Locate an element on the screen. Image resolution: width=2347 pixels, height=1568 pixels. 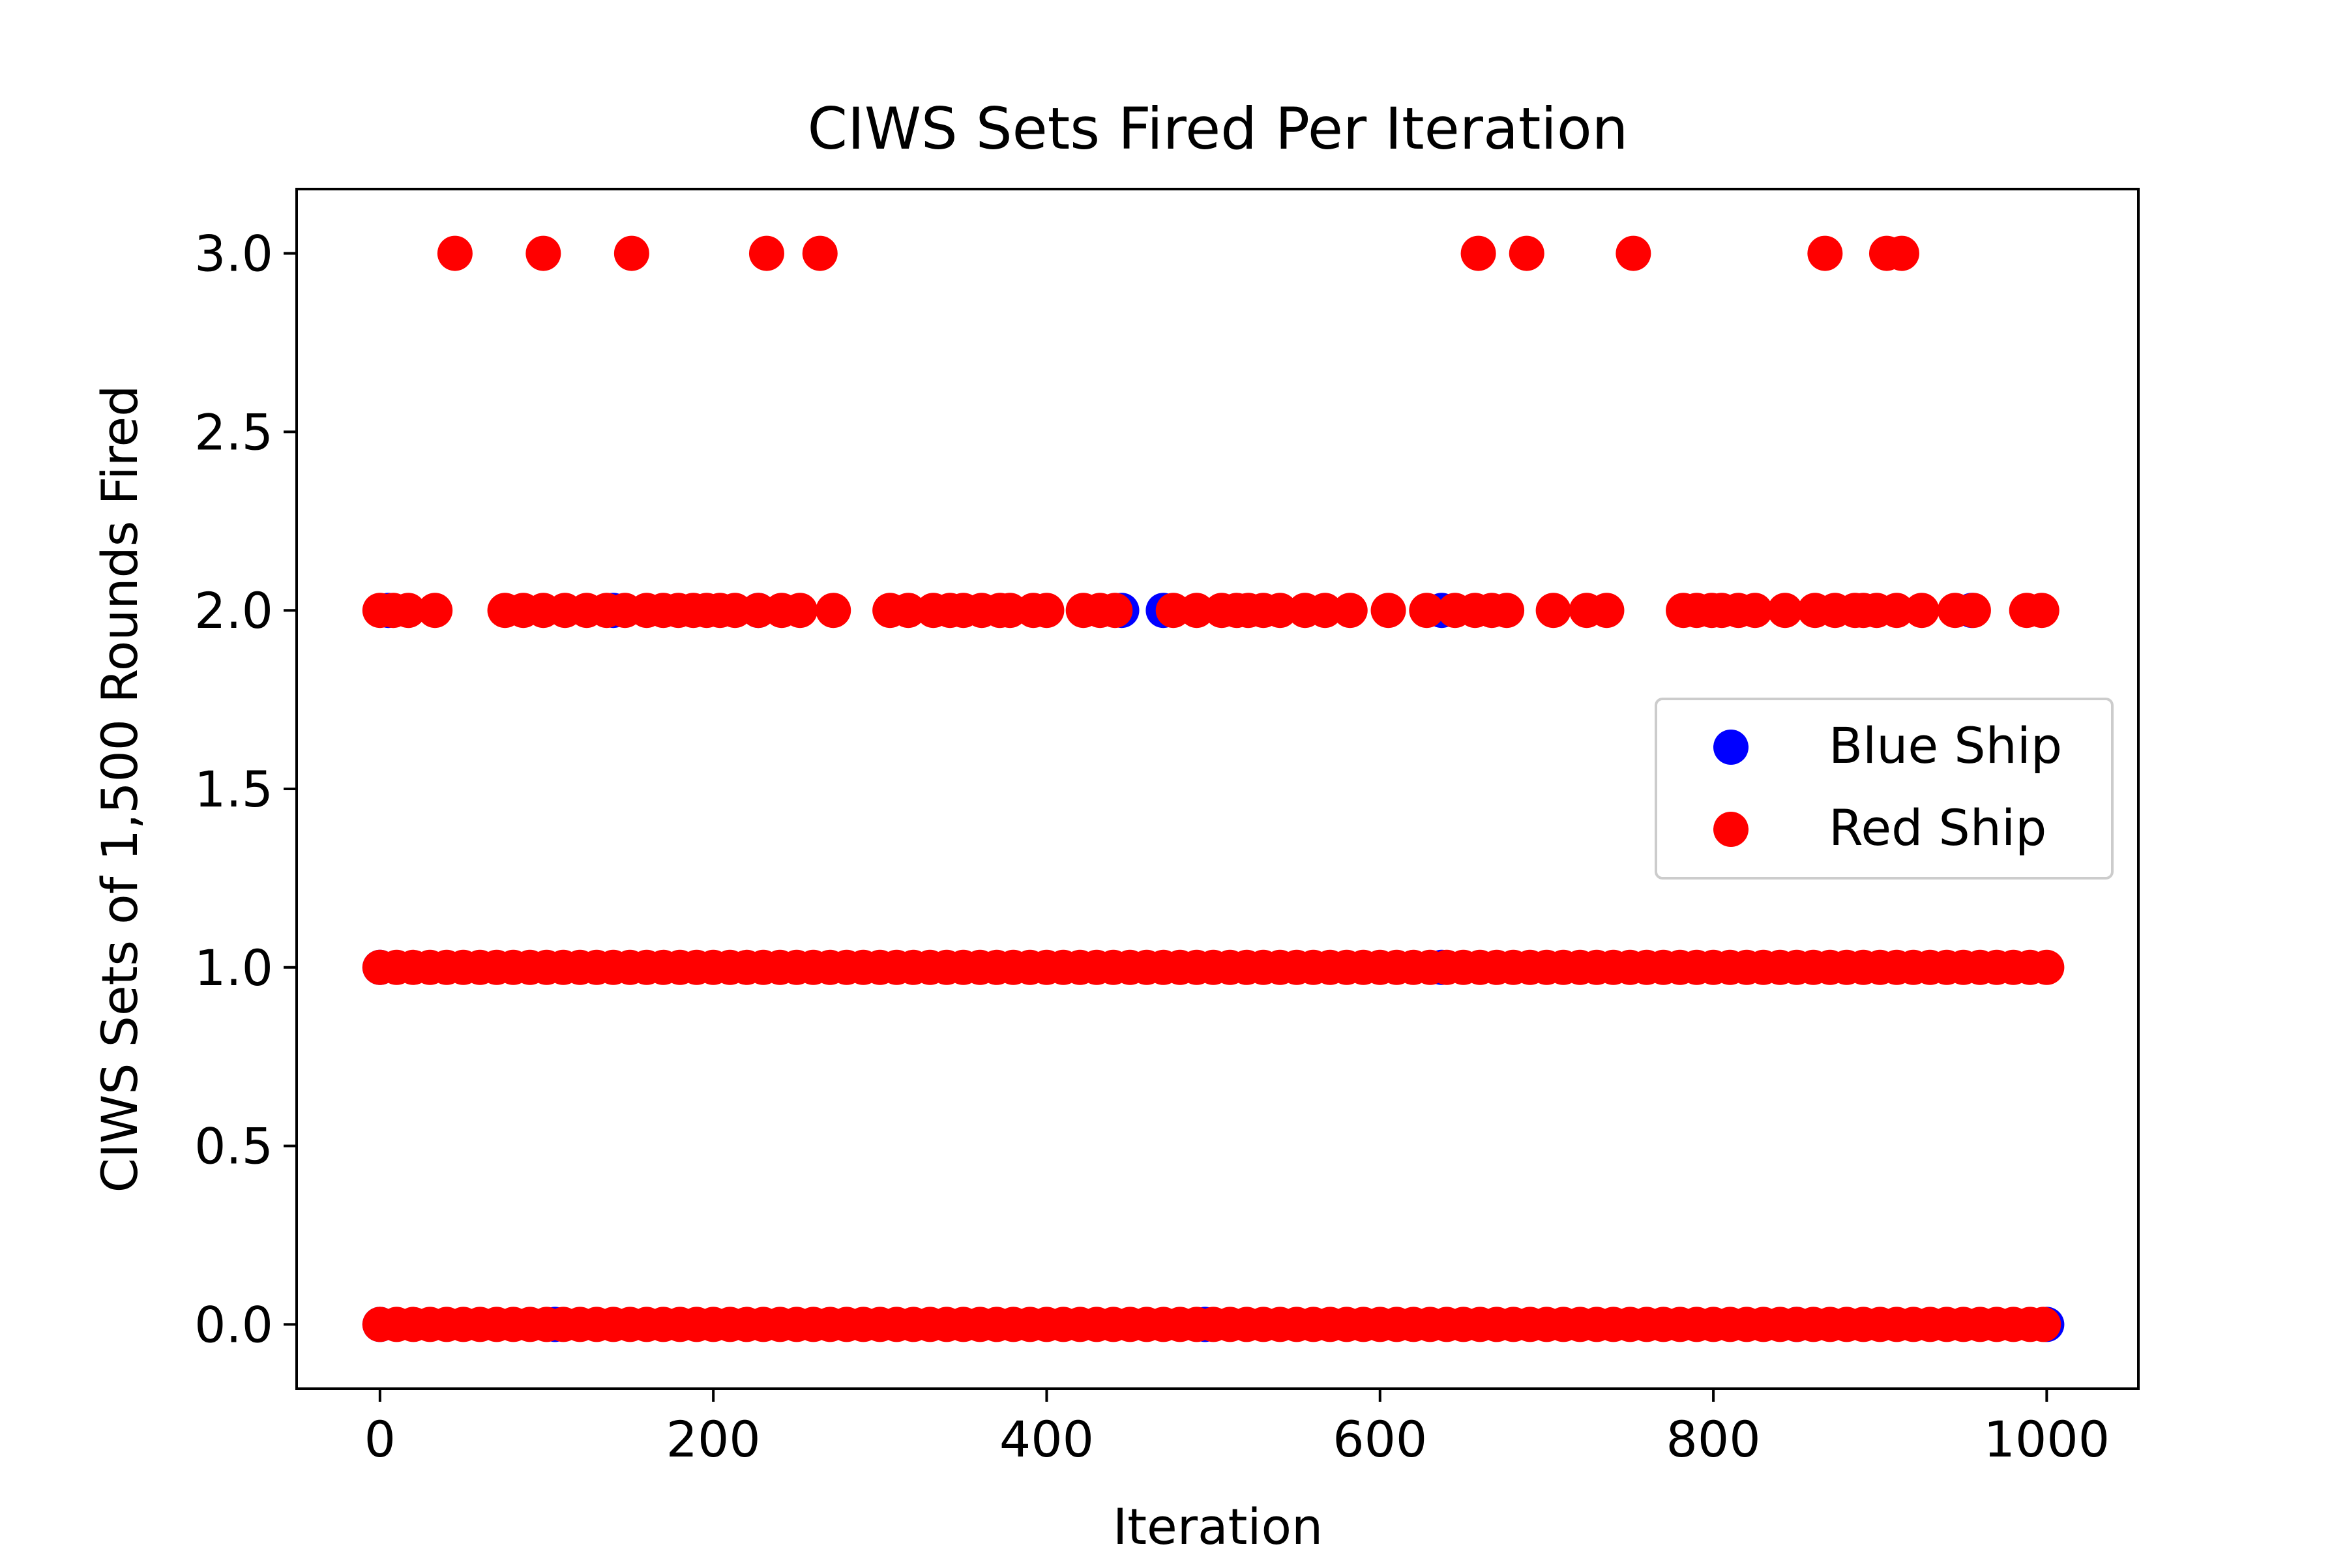
x-tick-label: 0 is located at coordinates (380, 1439).